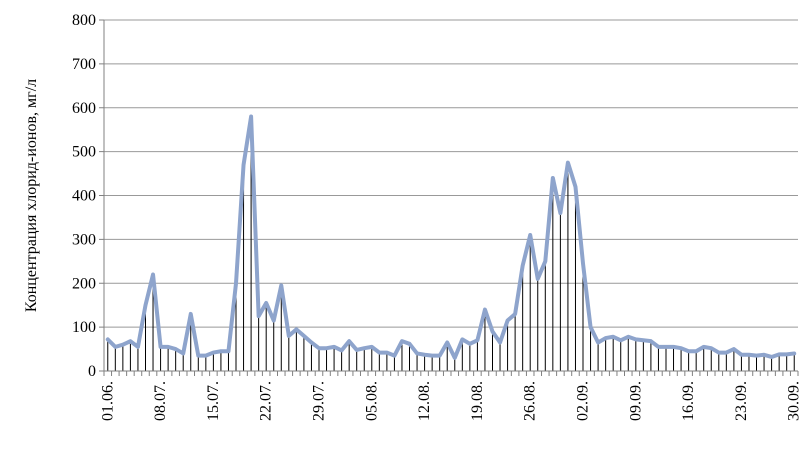 The height and width of the screenshot is (451, 812). Describe the element at coordinates (84, 327) in the screenshot. I see `y-tick-label: 100` at that location.